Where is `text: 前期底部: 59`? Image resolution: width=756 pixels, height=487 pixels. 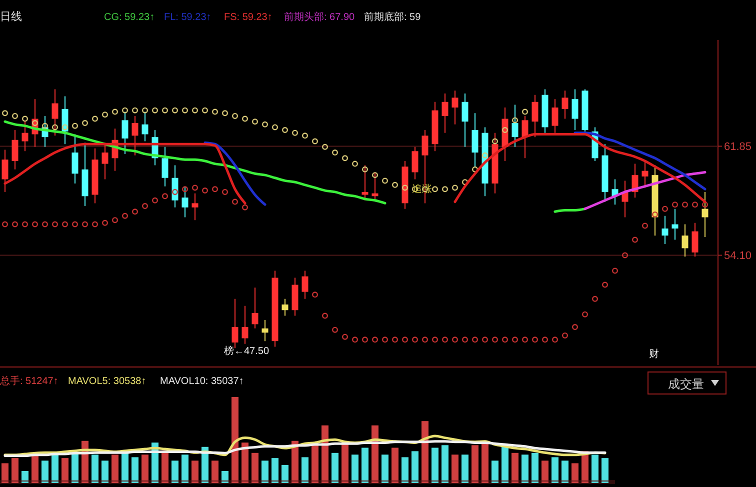 text: 前期底部: 59 is located at coordinates (393, 17).